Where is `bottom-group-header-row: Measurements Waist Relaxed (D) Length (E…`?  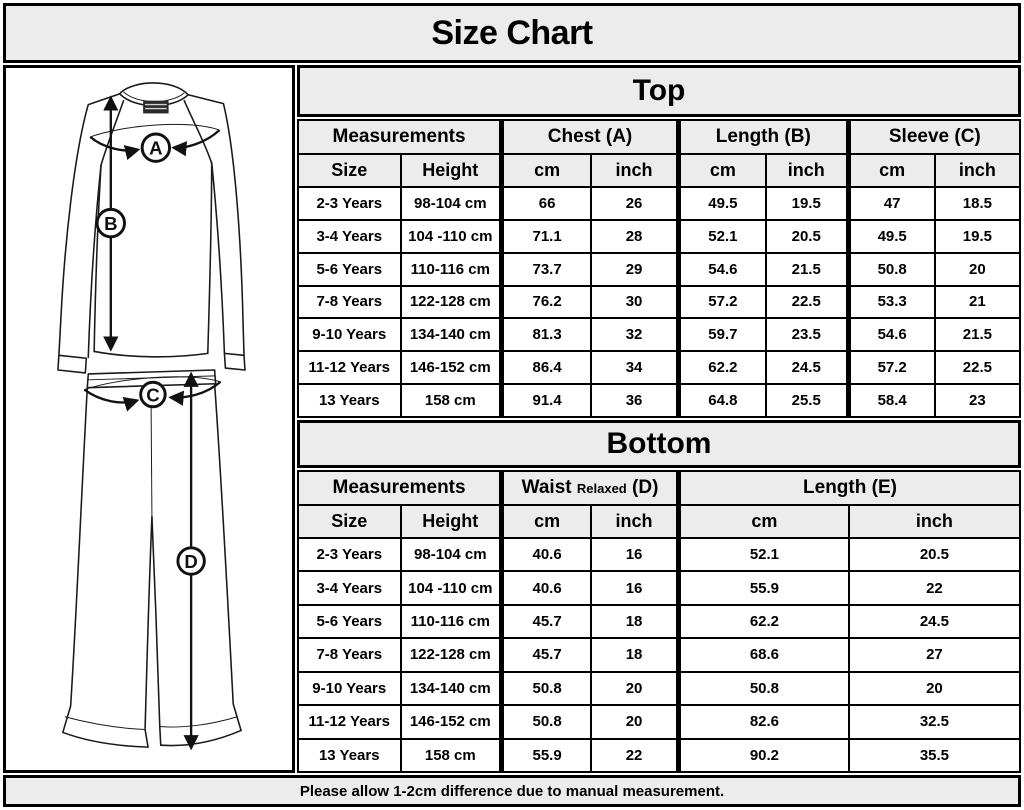
bottom-group-header-row: Measurements Waist Relaxed (D) Length (E… is located at coordinates (659, 488).